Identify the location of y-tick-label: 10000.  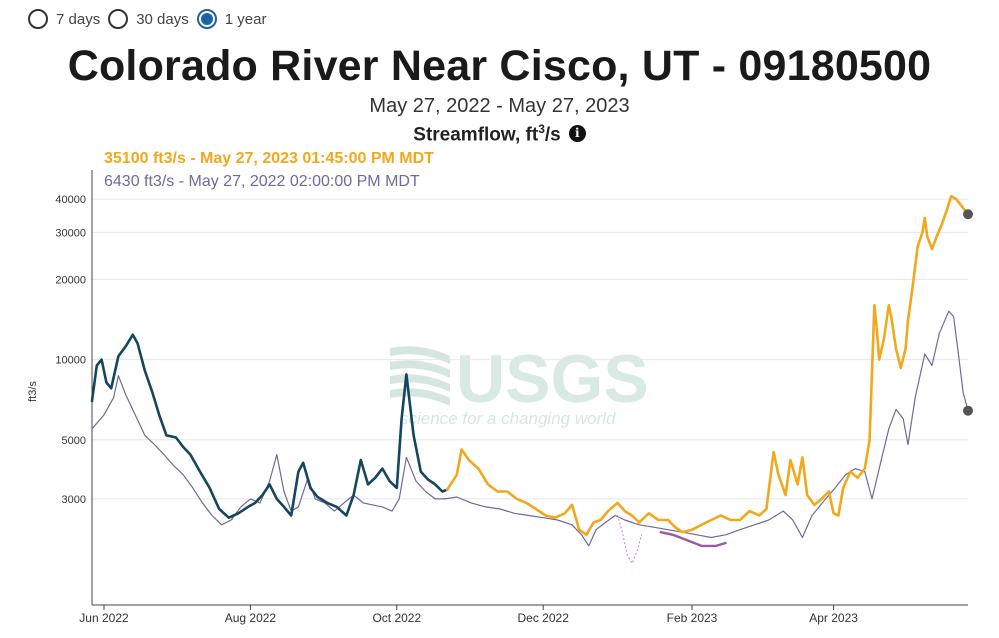
(70, 361).